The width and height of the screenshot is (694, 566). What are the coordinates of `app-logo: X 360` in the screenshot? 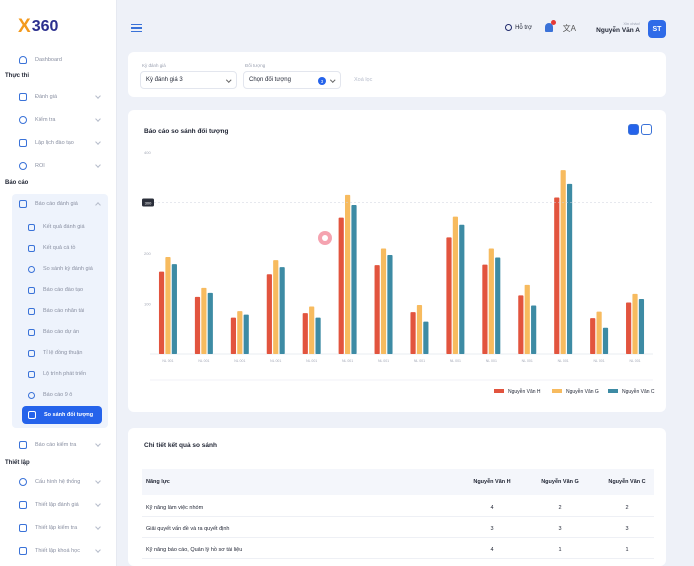 It's located at (38, 26).